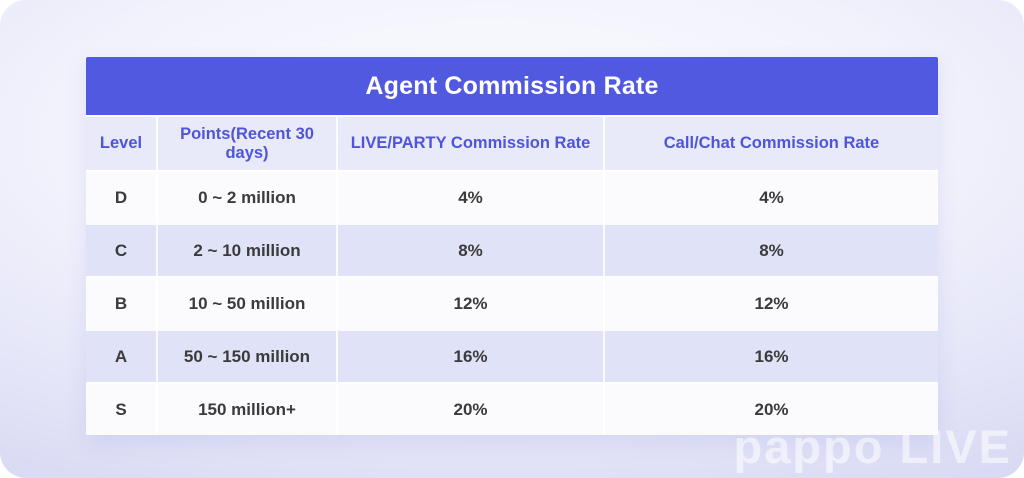 This screenshot has width=1024, height=478. I want to click on table-row: B 10 ~ 50 million 12% 12%, so click(512, 302).